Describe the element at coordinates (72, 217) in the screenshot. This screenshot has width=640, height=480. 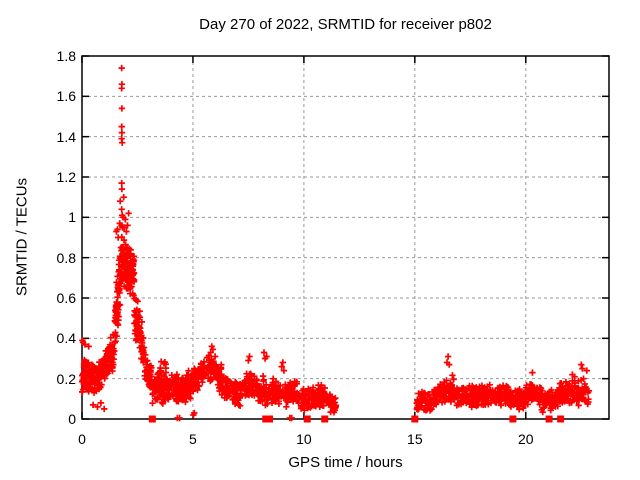
I see `y-tick-label: 1` at that location.